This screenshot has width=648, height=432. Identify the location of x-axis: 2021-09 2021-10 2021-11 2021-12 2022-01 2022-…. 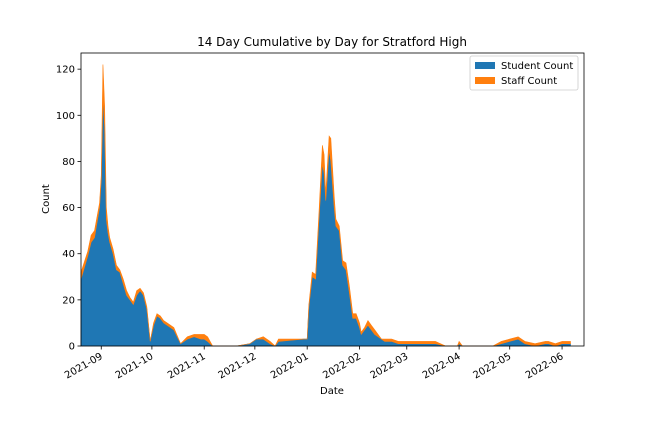
(314, 363).